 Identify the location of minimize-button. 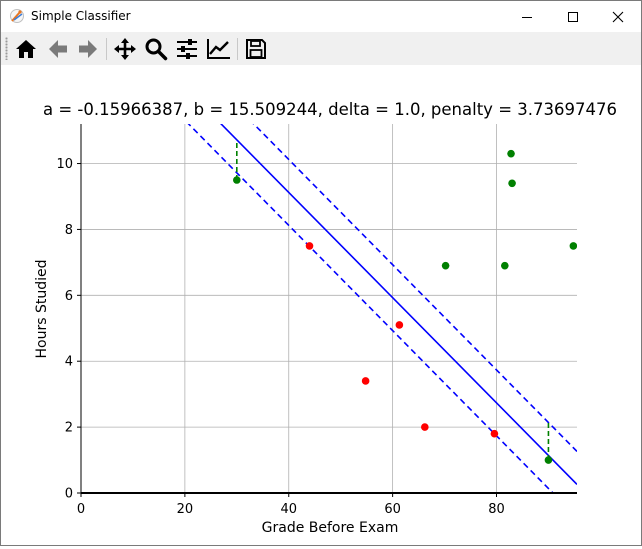
(527, 16).